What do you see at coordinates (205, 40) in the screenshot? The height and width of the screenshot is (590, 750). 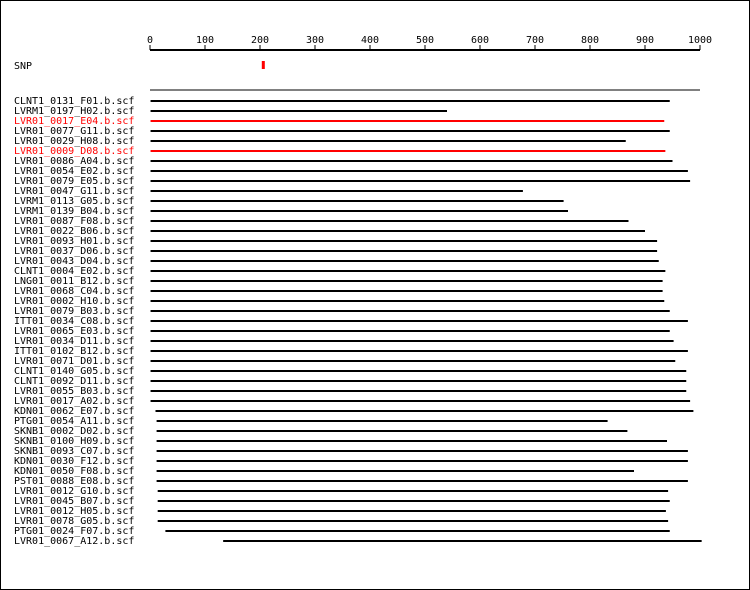 I see `axis-tick-label: 100` at bounding box center [205, 40].